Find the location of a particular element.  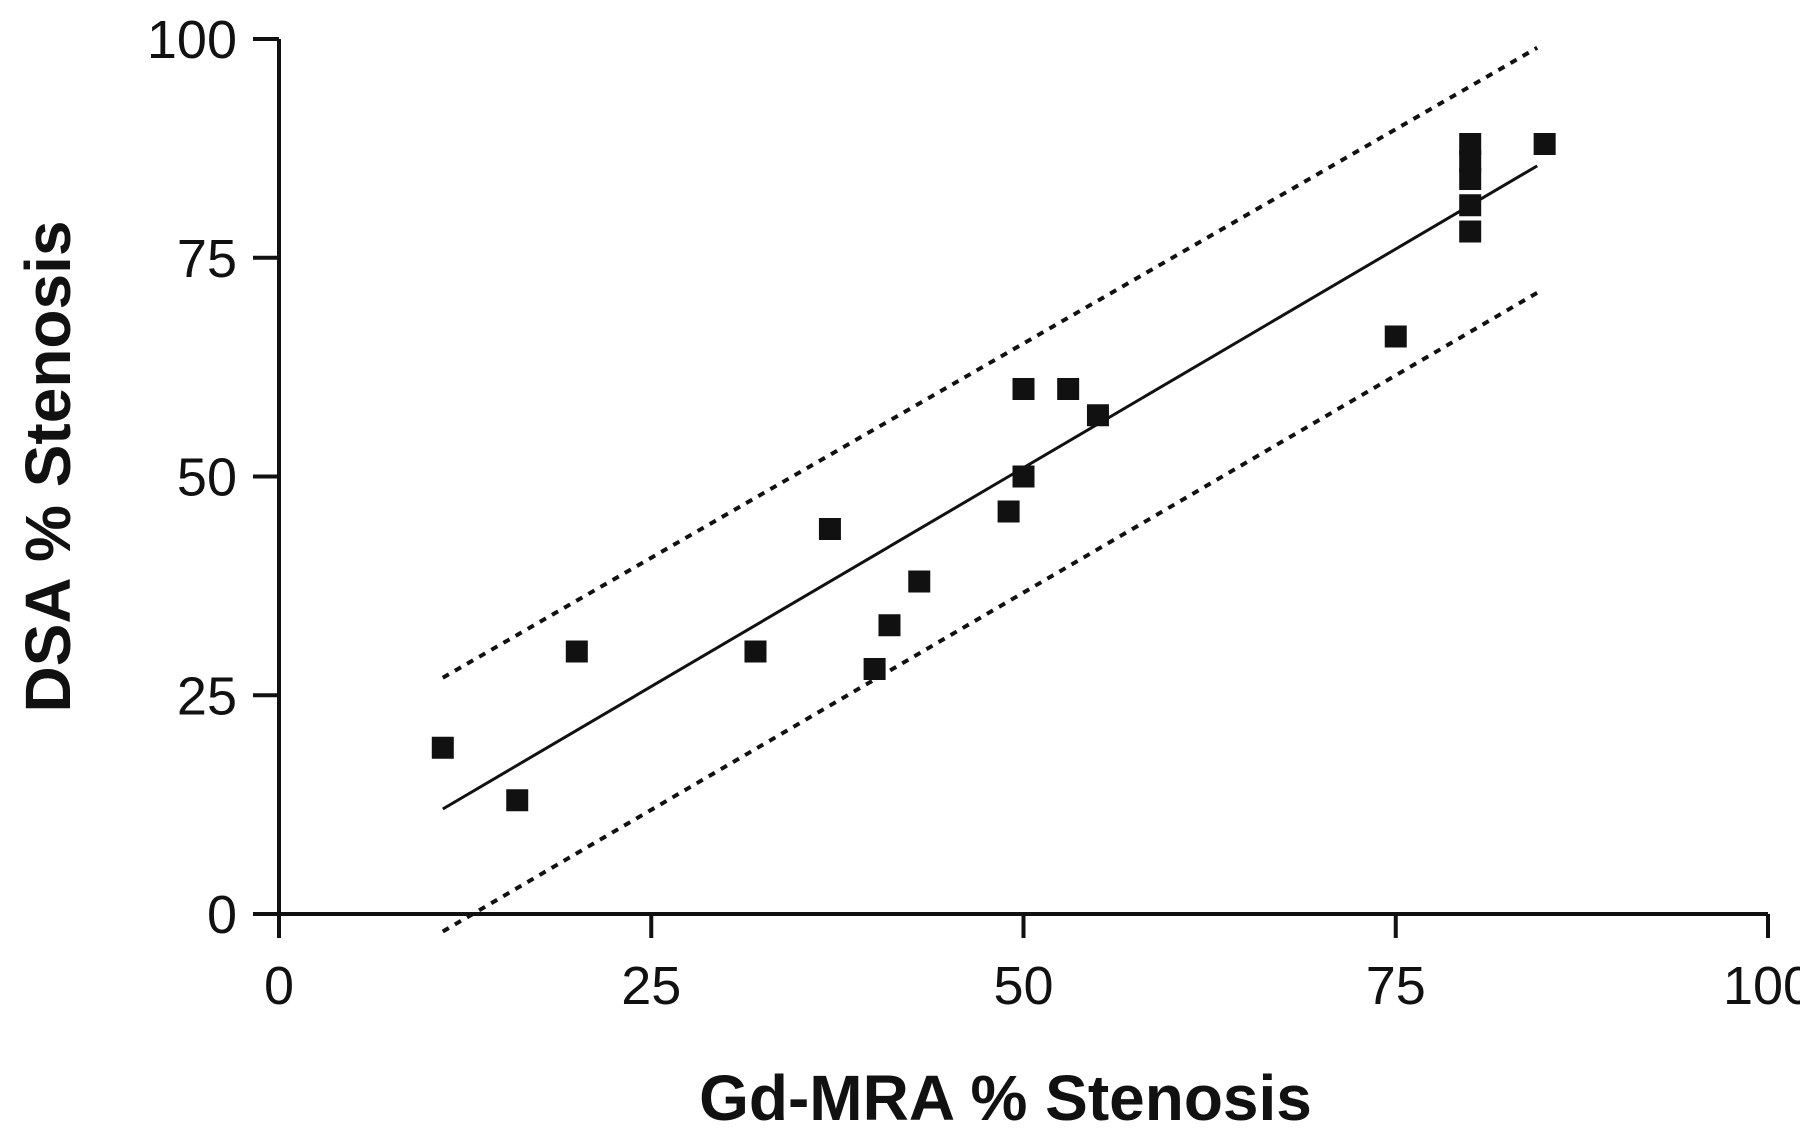

y-tick-label: 75 is located at coordinates (207, 259).